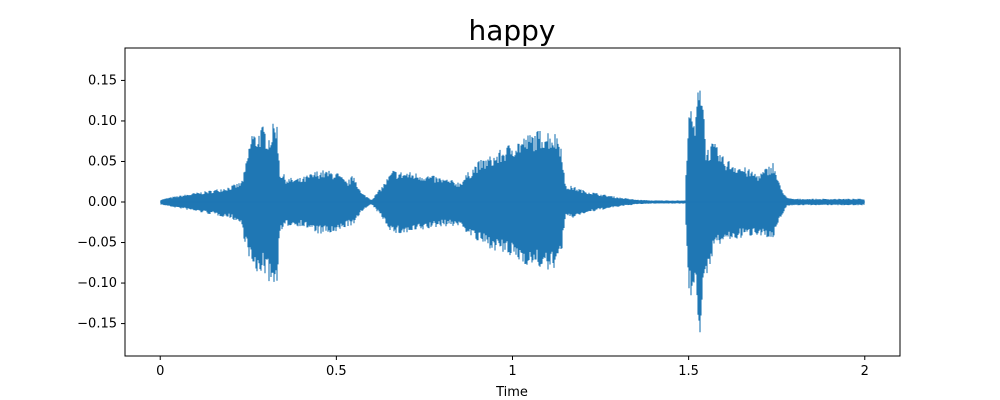 The image size is (1000, 400). I want to click on y-tick-label: 0.10, so click(102, 121).